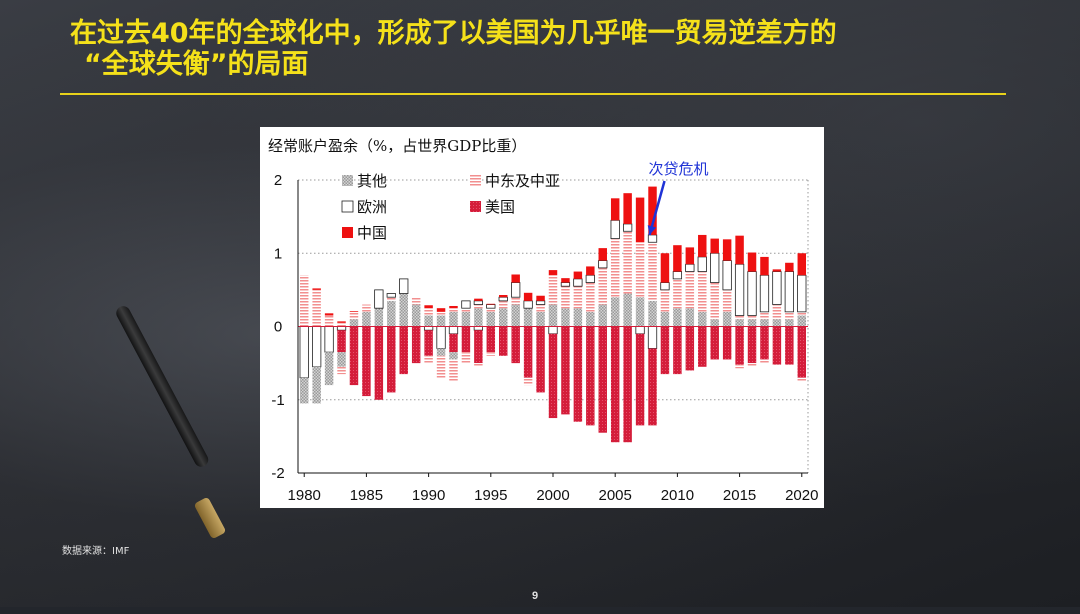 The image size is (1080, 614). What do you see at coordinates (640, 379) in the screenshot?
I see `bar-us-2007` at bounding box center [640, 379].